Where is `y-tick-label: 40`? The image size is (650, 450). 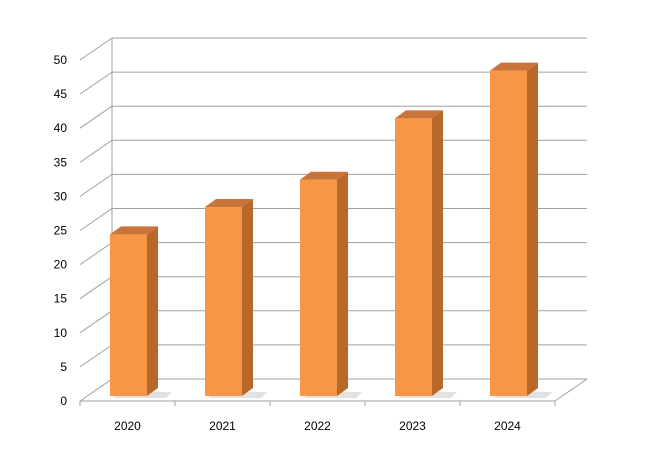
y-tick-label: 40 is located at coordinates (61, 128).